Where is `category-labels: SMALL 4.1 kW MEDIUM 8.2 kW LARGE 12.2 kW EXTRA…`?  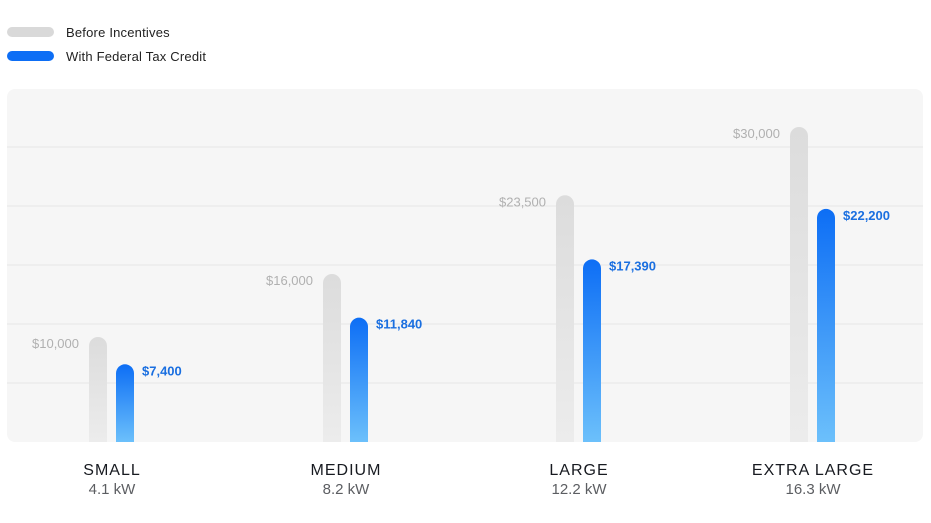 category-labels: SMALL 4.1 kW MEDIUM 8.2 kW LARGE 12.2 kW EXTRA… is located at coordinates (478, 480).